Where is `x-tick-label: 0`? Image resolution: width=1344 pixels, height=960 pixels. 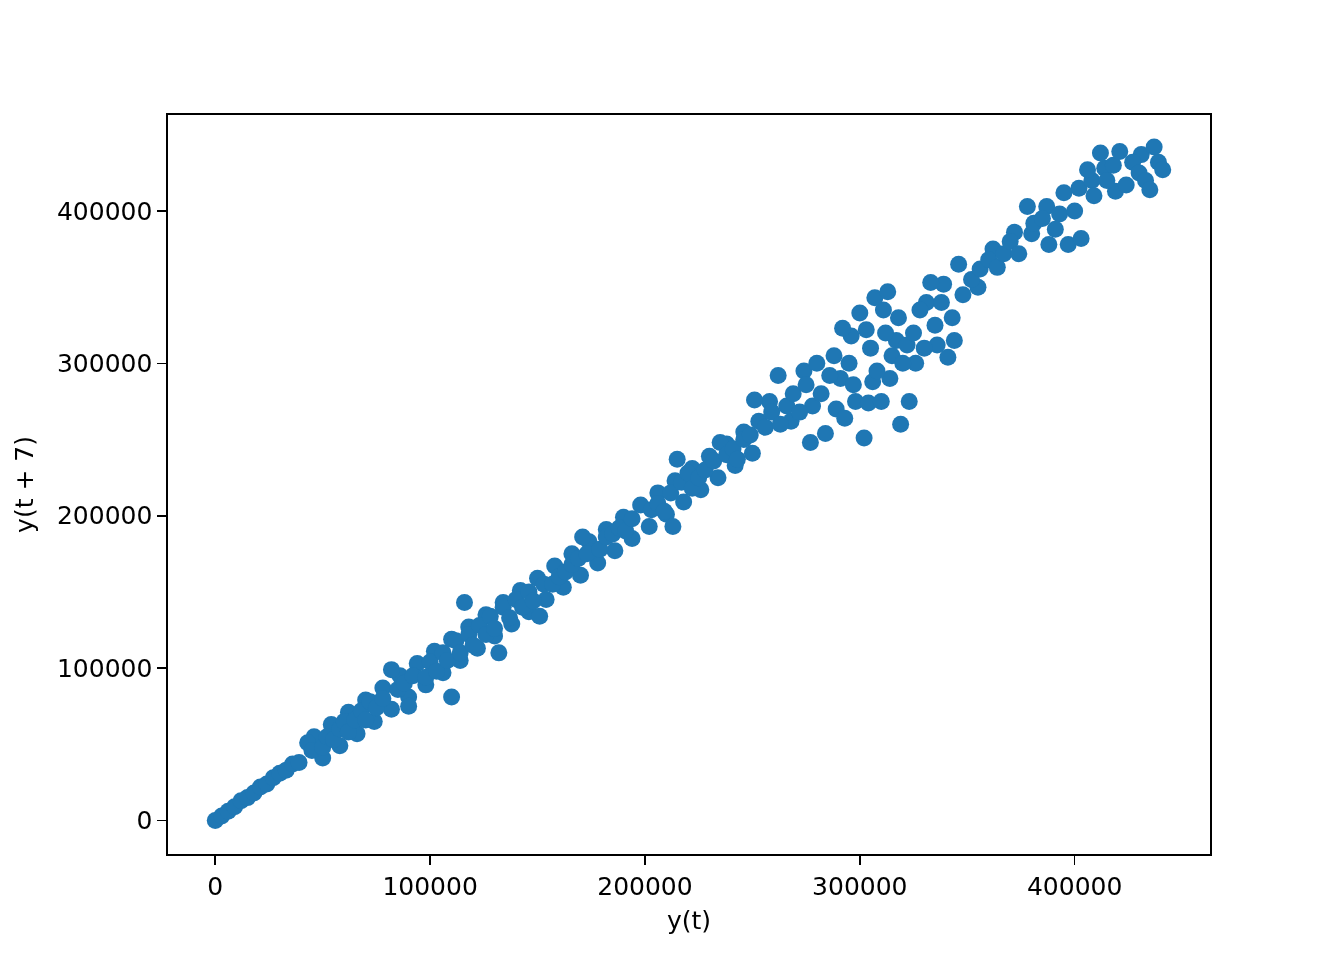 x-tick-label: 0 is located at coordinates (215, 886).